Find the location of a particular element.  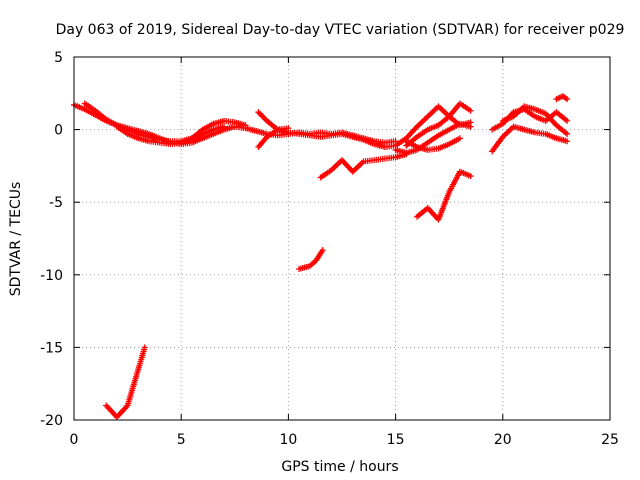

y-tick-label: -15 is located at coordinates (51, 348).